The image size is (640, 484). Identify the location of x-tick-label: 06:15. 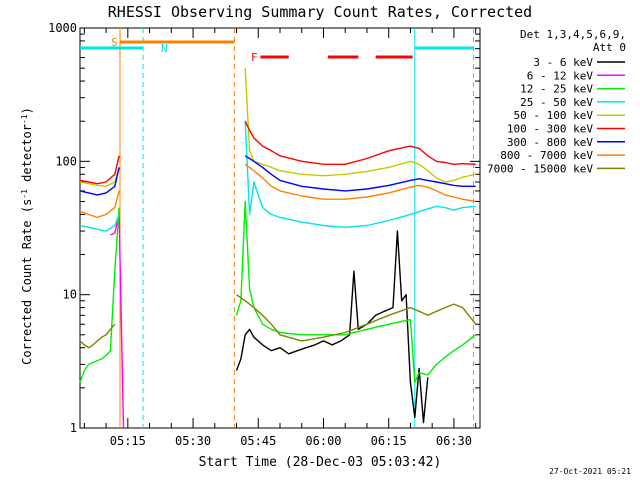
(389, 441).